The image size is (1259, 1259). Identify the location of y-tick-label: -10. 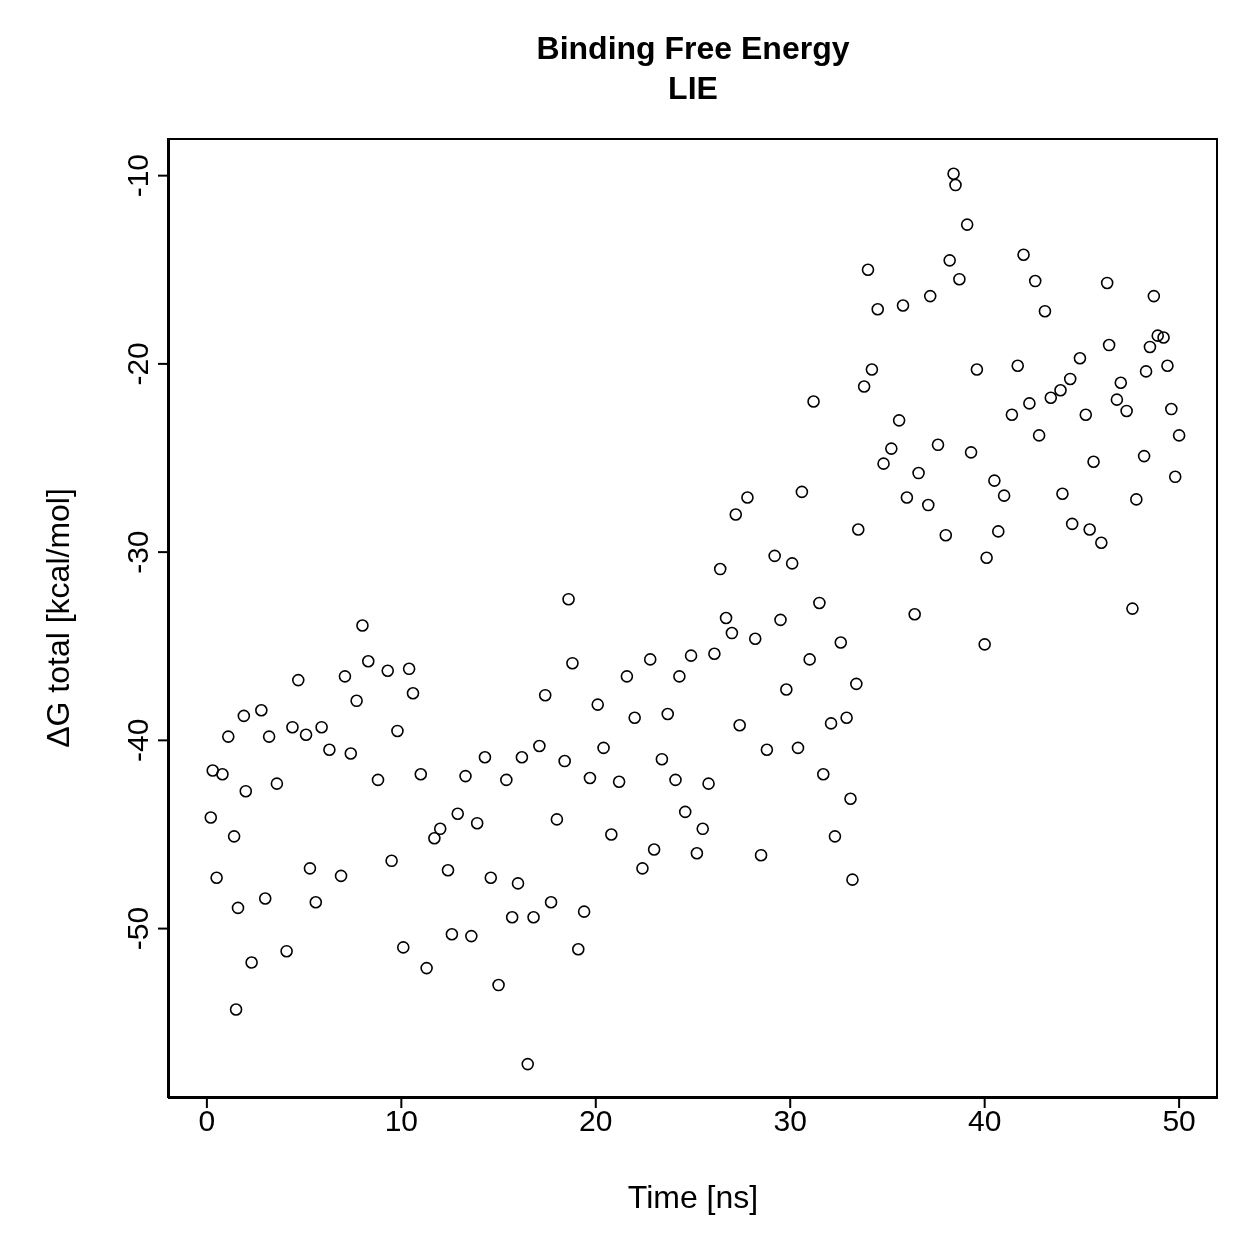
(137, 175).